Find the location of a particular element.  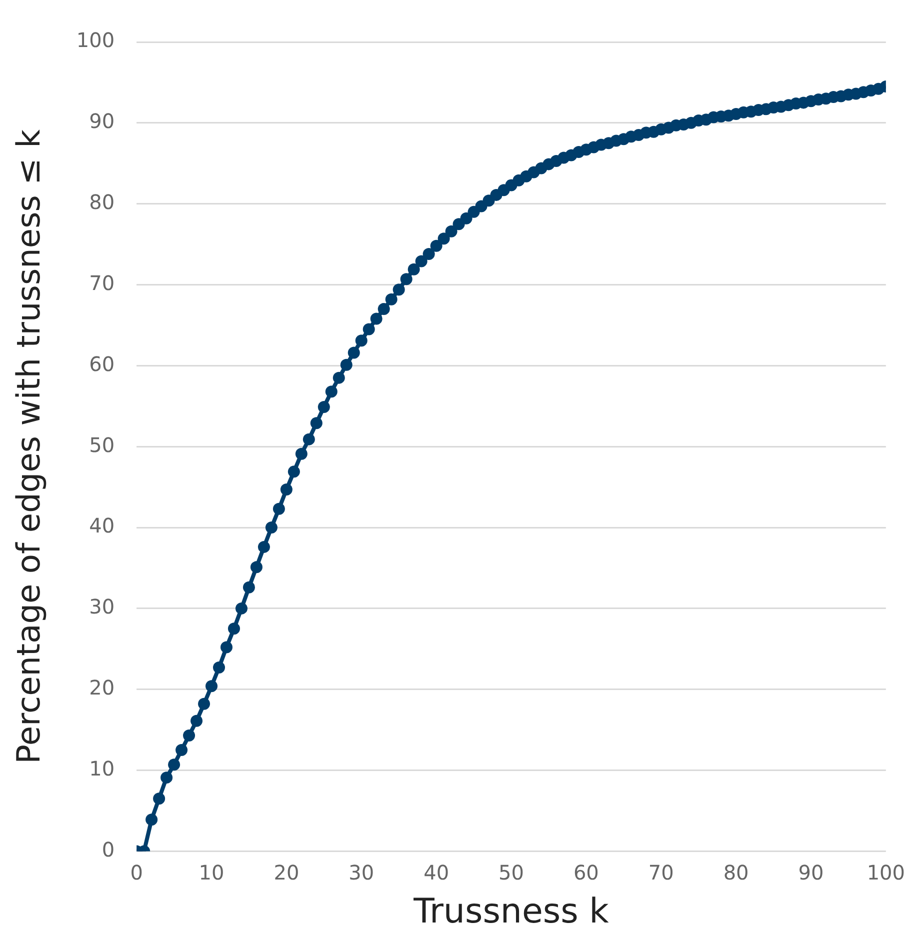

y-tick-label: 50 is located at coordinates (102, 444).